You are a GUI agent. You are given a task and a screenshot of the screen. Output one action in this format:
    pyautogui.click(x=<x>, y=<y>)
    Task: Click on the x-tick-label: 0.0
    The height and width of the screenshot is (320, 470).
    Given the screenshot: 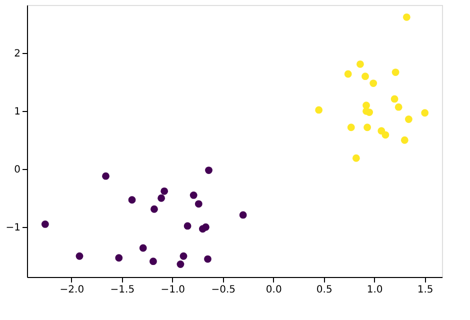 What is the action you would take?
    pyautogui.click(x=274, y=290)
    